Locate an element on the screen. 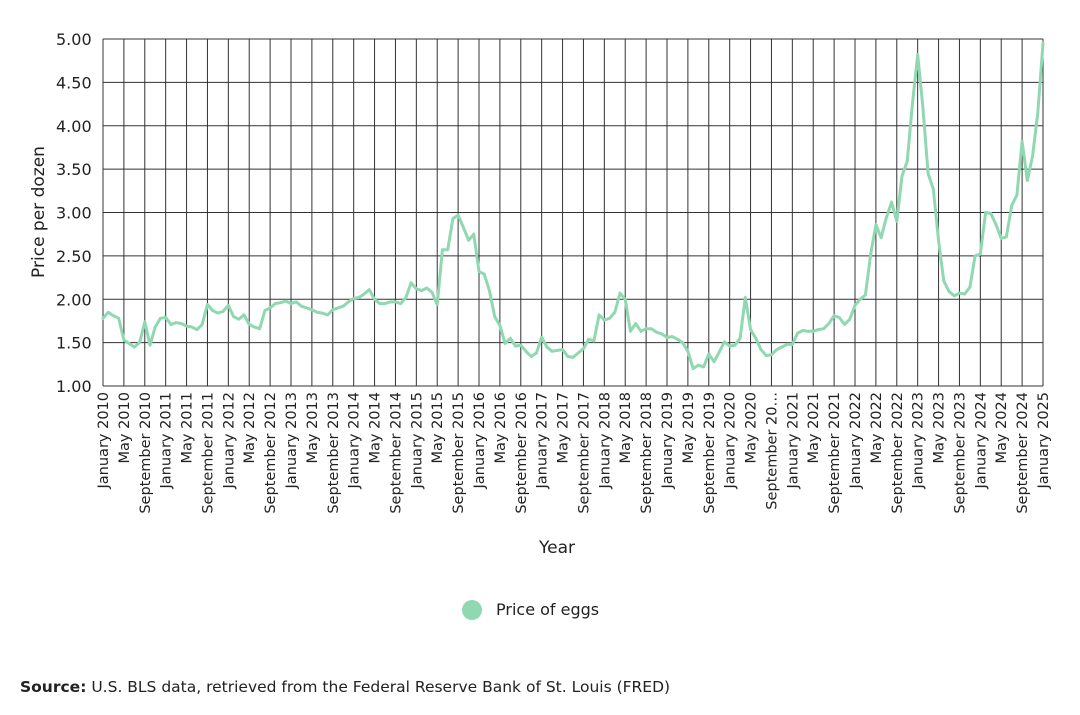 This screenshot has height=715, width=1080. x-tick-label: May 2015 is located at coordinates (438, 428).